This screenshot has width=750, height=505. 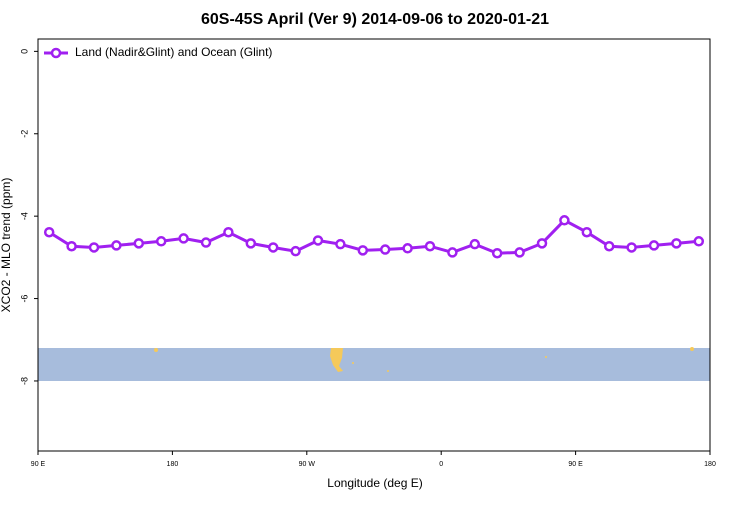 What do you see at coordinates (374, 483) in the screenshot?
I see `x-axis-label: Longitude (deg E)` at bounding box center [374, 483].